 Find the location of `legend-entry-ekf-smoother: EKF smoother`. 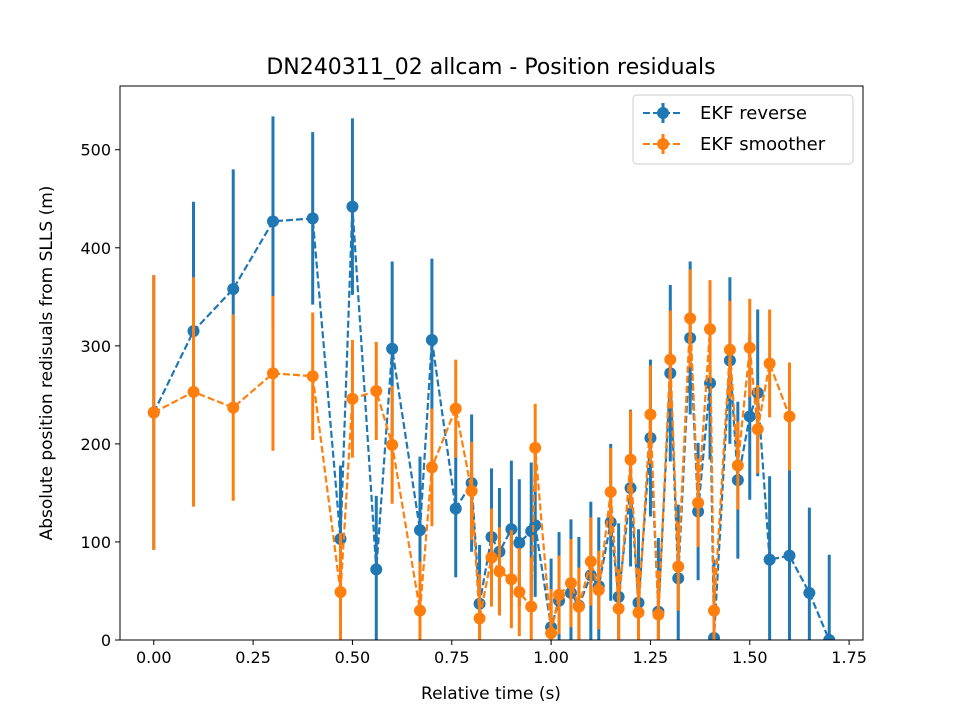

legend-entry-ekf-smoother: EKF smoother is located at coordinates (734, 144).